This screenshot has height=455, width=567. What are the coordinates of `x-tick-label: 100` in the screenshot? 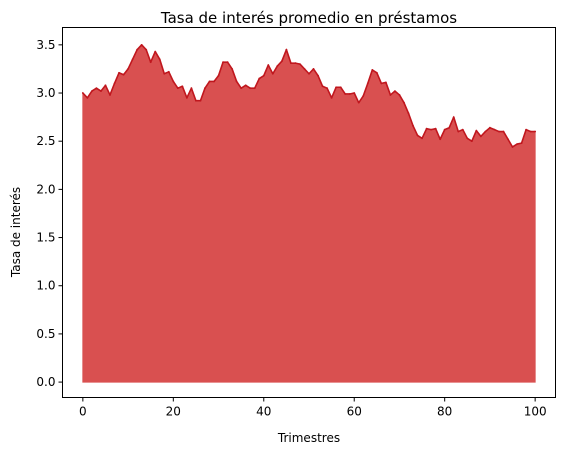 It's located at (535, 412).